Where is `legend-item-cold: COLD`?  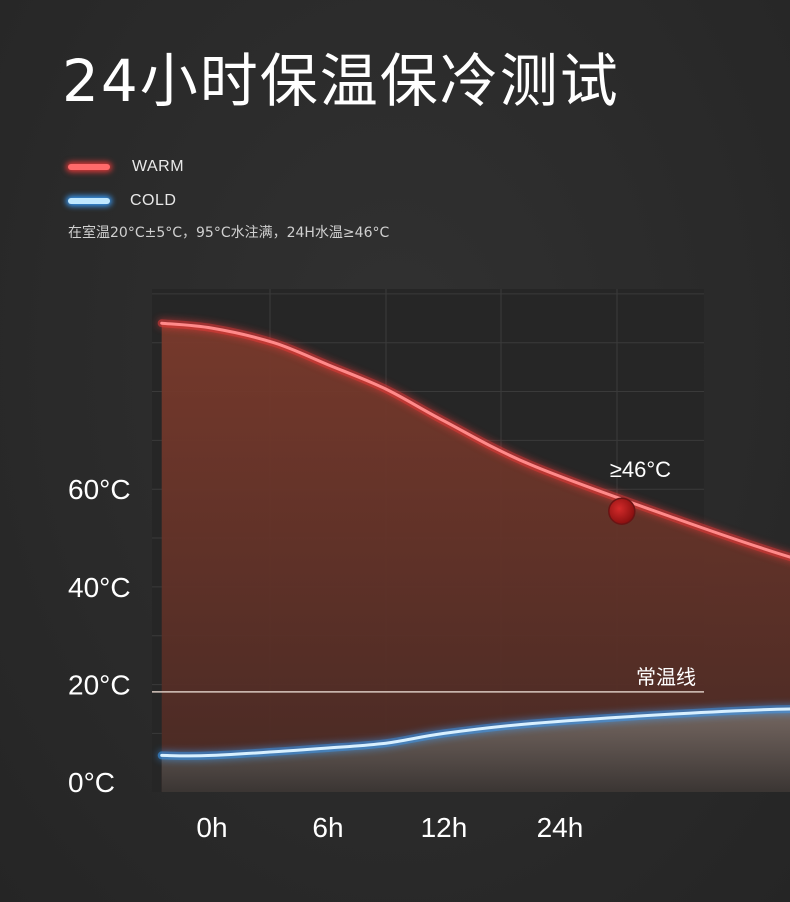
legend-item-cold: COLD is located at coordinates (126, 201).